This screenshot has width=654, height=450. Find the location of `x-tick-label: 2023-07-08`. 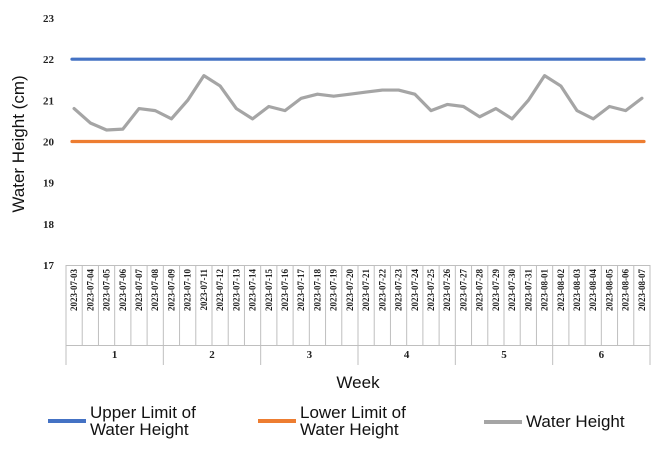

x-tick-label: 2023-07-08 is located at coordinates (155, 290).